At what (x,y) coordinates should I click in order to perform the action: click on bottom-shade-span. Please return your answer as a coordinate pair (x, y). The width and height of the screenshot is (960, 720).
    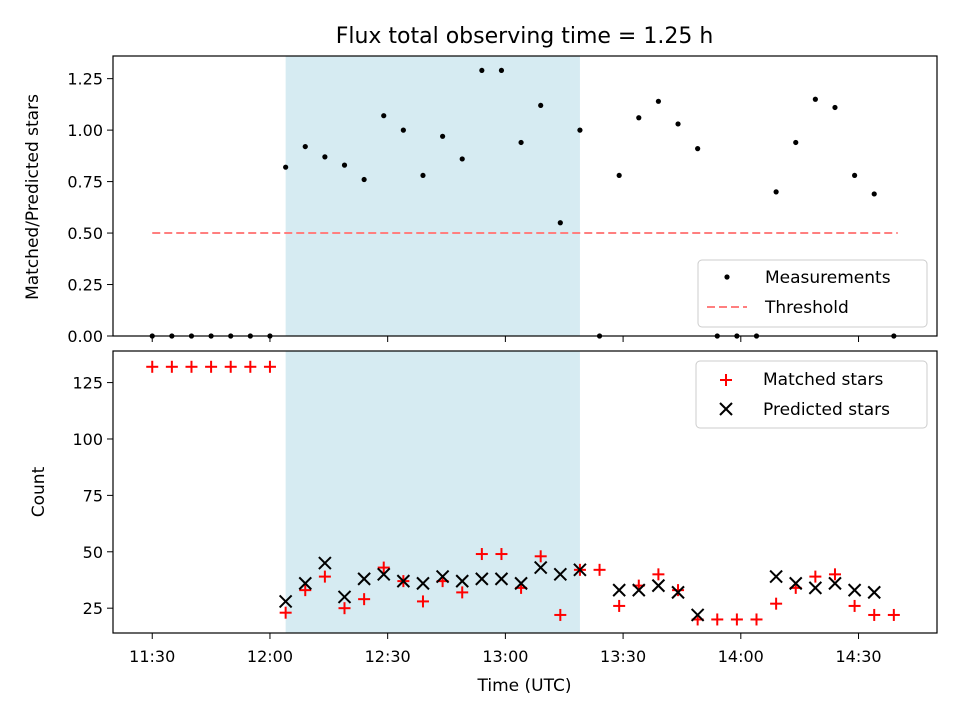
    Looking at the image, I should click on (432, 492).